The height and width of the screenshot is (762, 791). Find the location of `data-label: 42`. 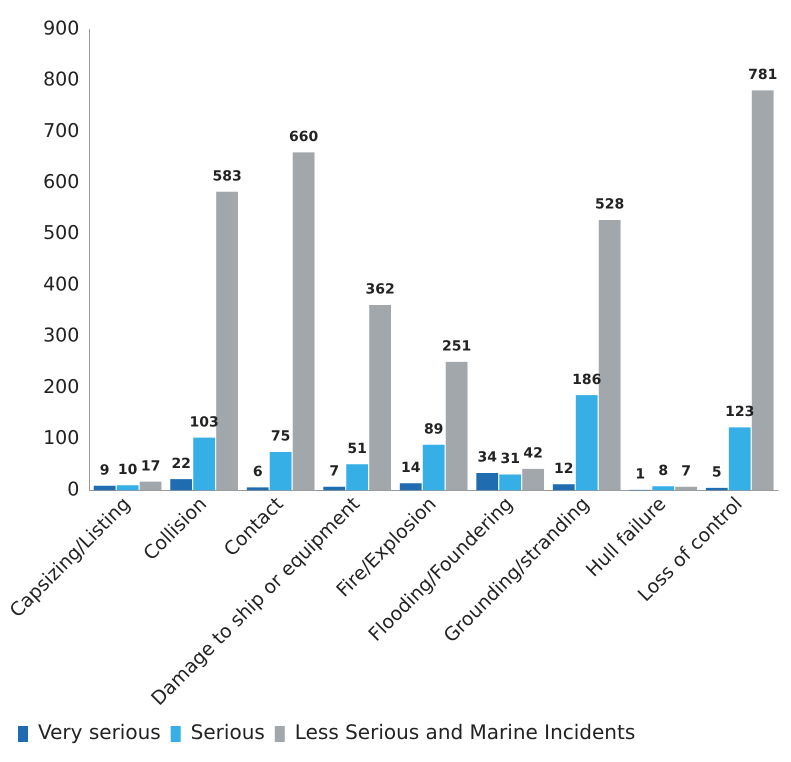

data-label: 42 is located at coordinates (533, 454).